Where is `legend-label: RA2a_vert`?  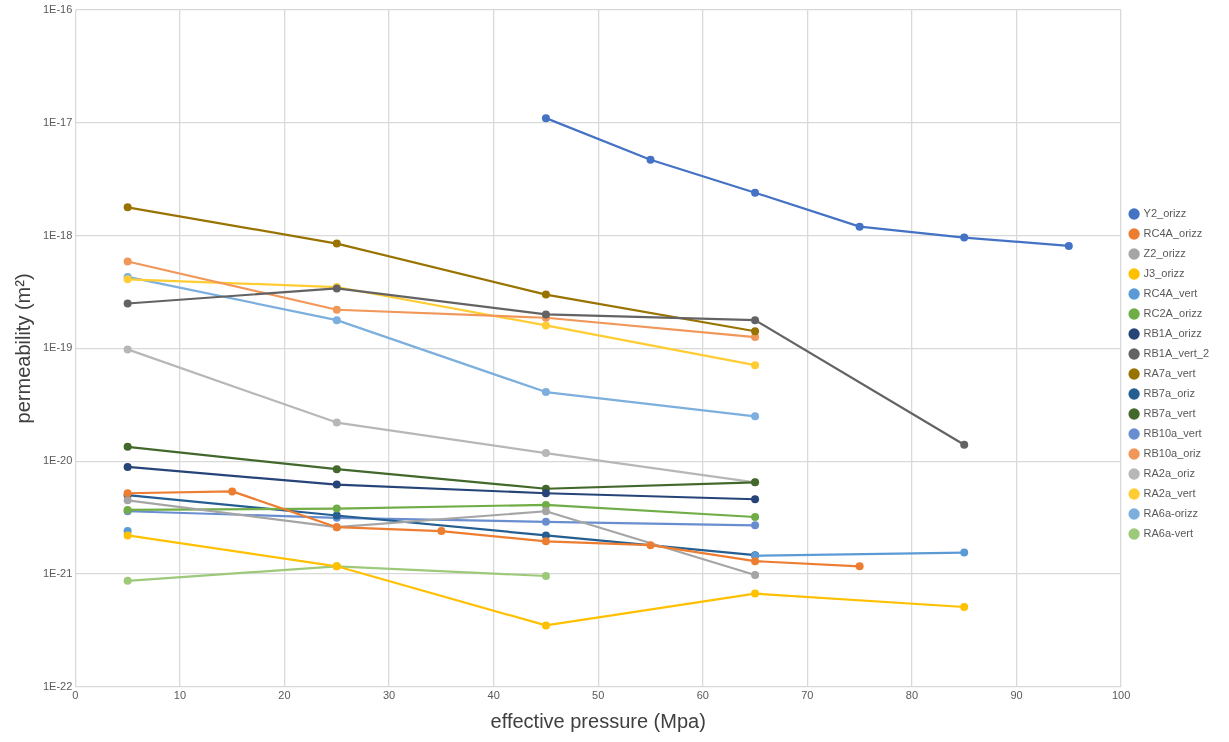
legend-label: RA2a_vert is located at coordinates (1169, 493).